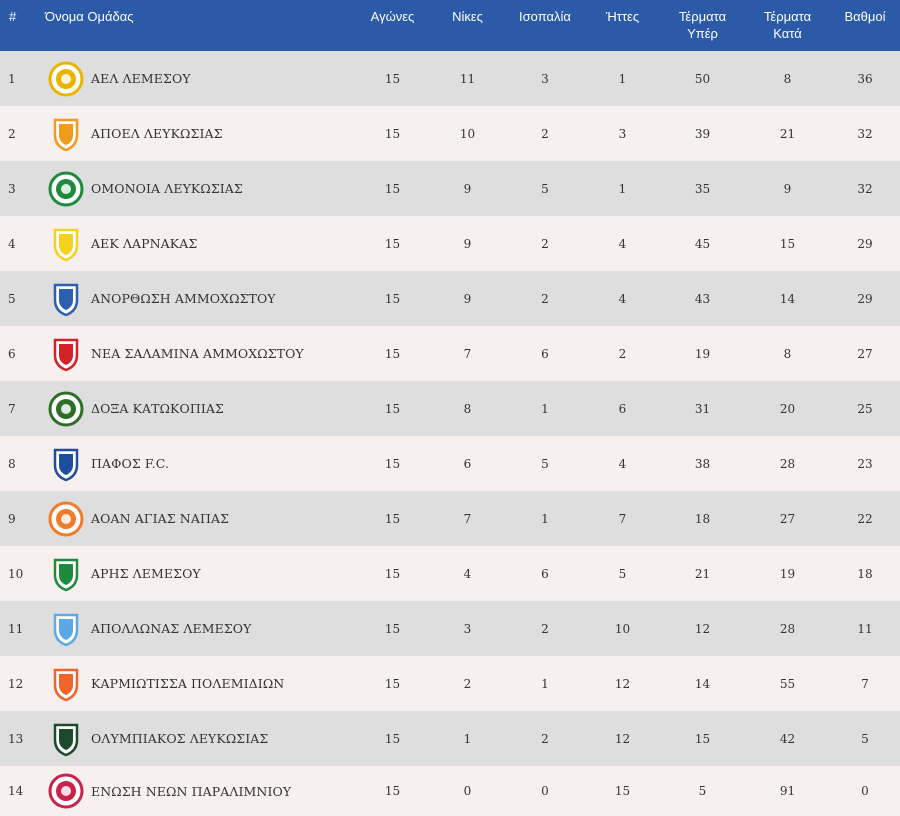 Image resolution: width=900 pixels, height=816 pixels. What do you see at coordinates (622, 463) in the screenshot?
I see `losses-cell: 4` at bounding box center [622, 463].